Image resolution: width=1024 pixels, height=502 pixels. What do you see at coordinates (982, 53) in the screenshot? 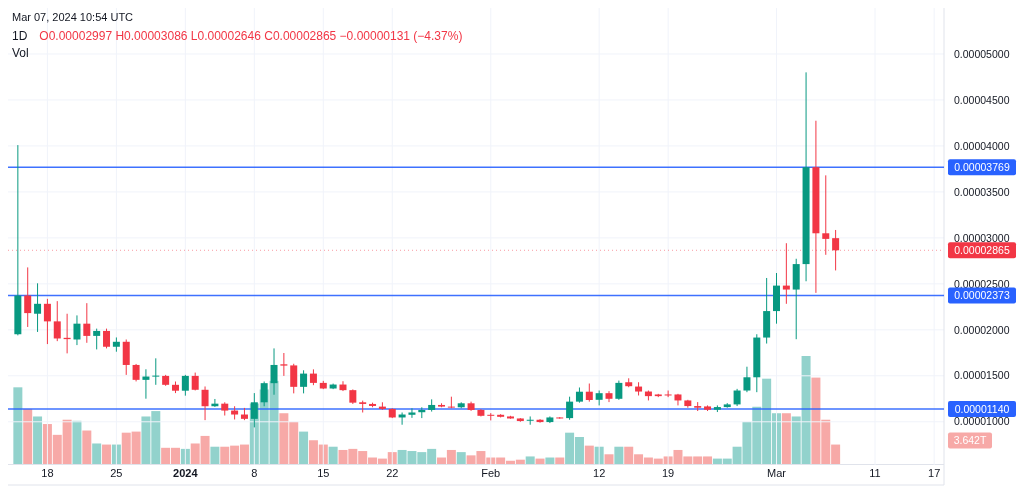
I see `y-tick-label: 0.00005000` at bounding box center [982, 53].